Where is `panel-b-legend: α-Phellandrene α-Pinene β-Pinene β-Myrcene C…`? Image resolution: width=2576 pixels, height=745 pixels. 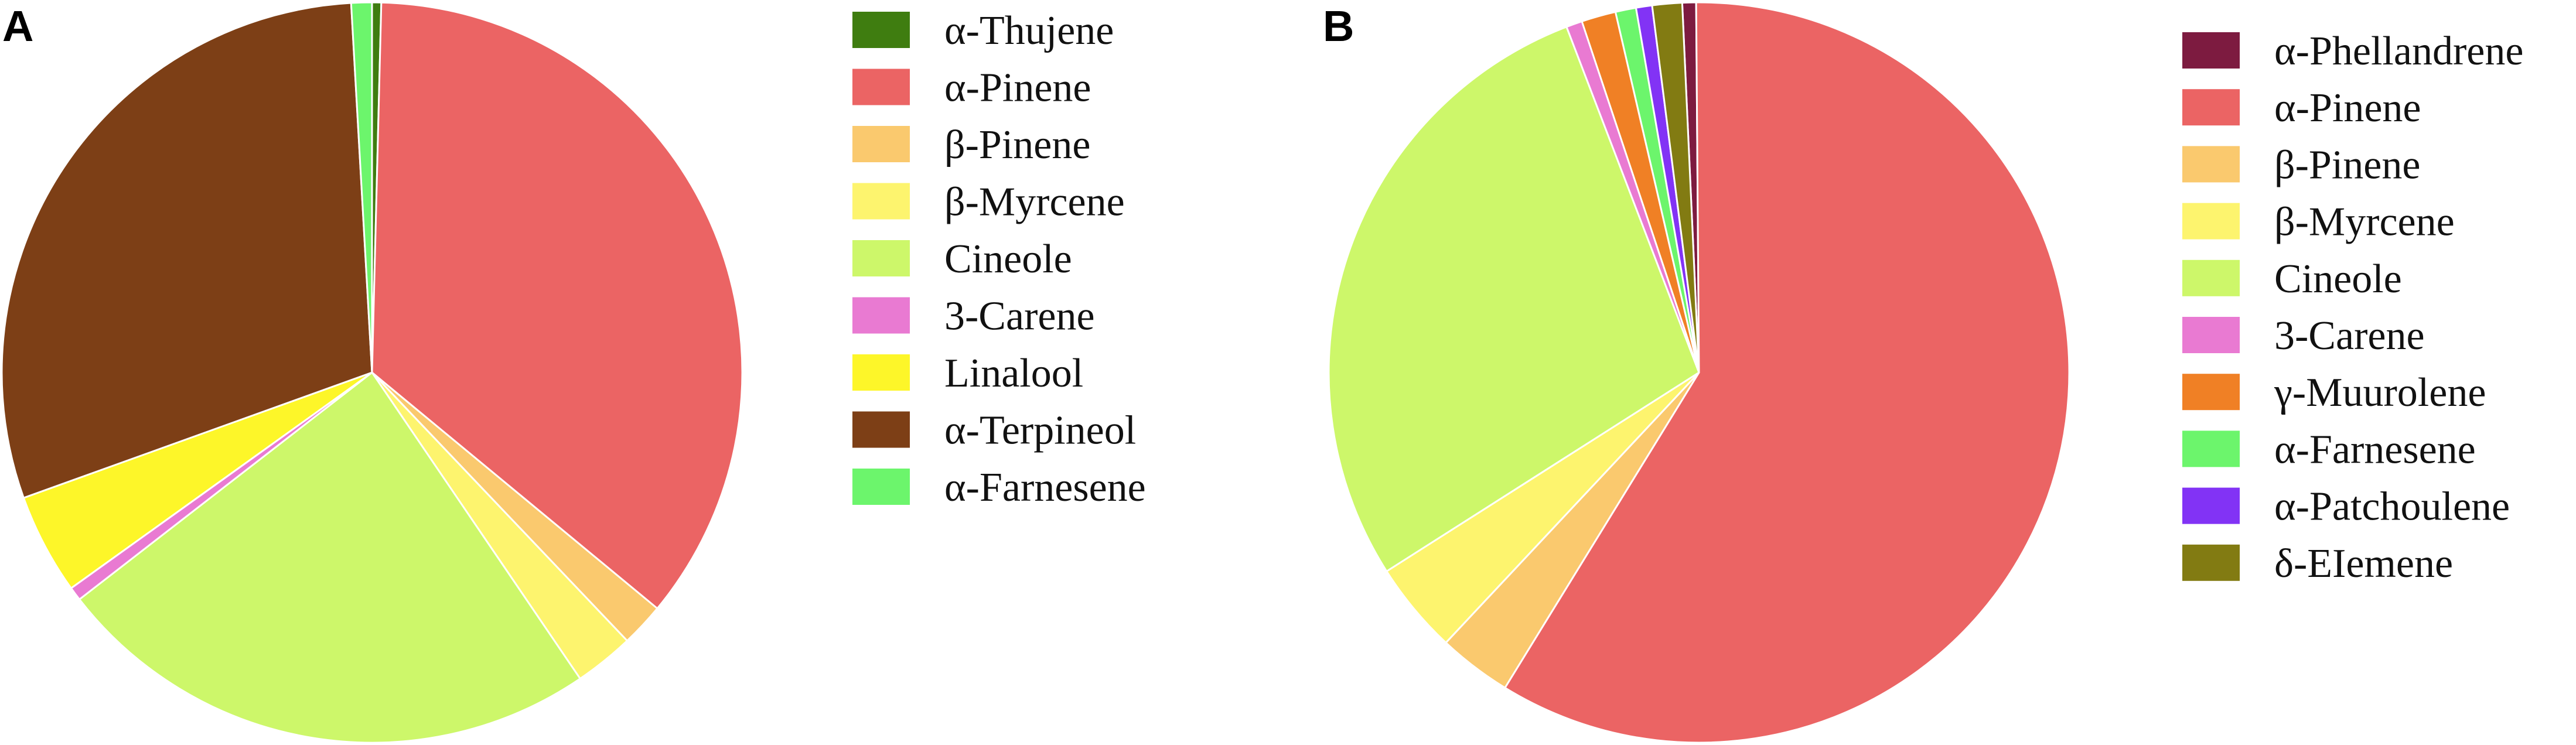 panel-b-legend: α-Phellandrene α-Pinene β-Pinene β-Myrcene C… is located at coordinates (2352, 307).